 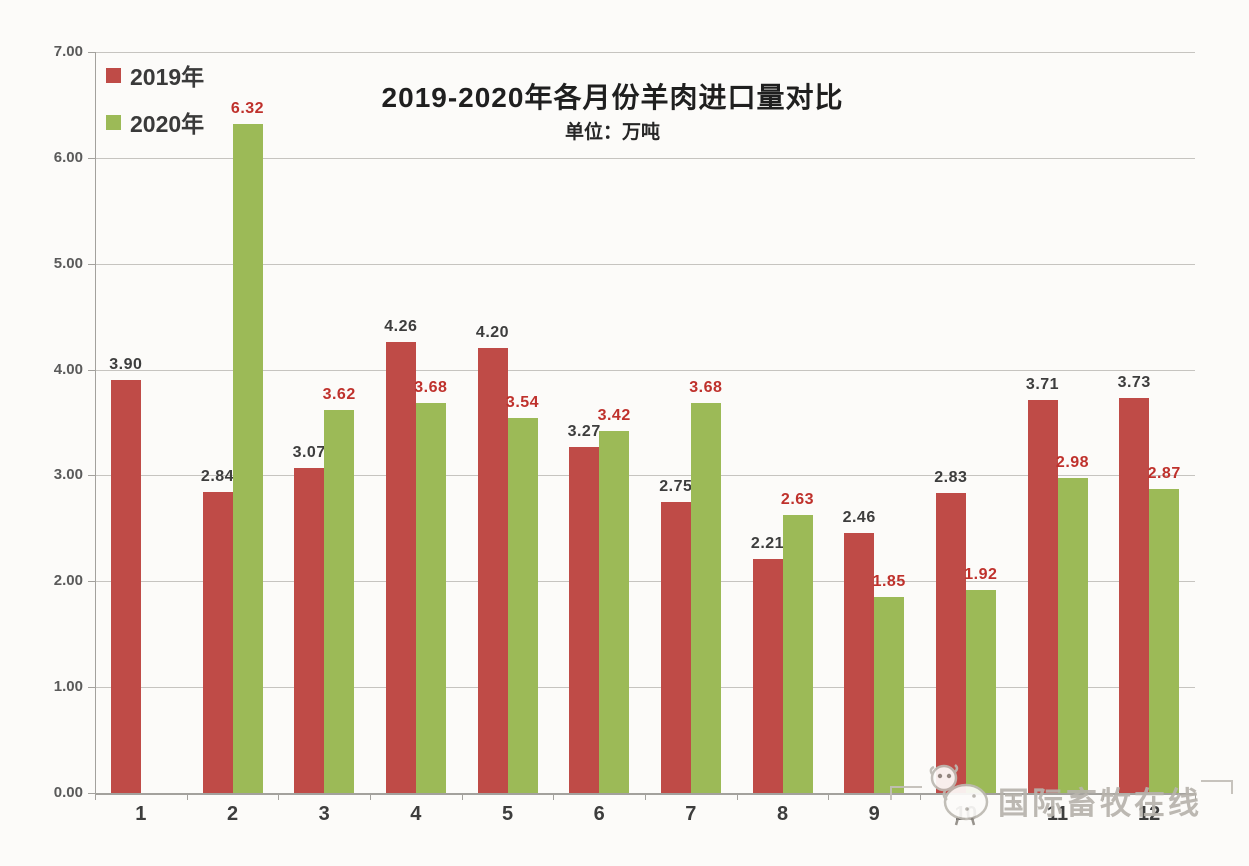 What do you see at coordinates (126, 365) in the screenshot?
I see `value-label-2019年-month-1: 3.90` at bounding box center [126, 365].